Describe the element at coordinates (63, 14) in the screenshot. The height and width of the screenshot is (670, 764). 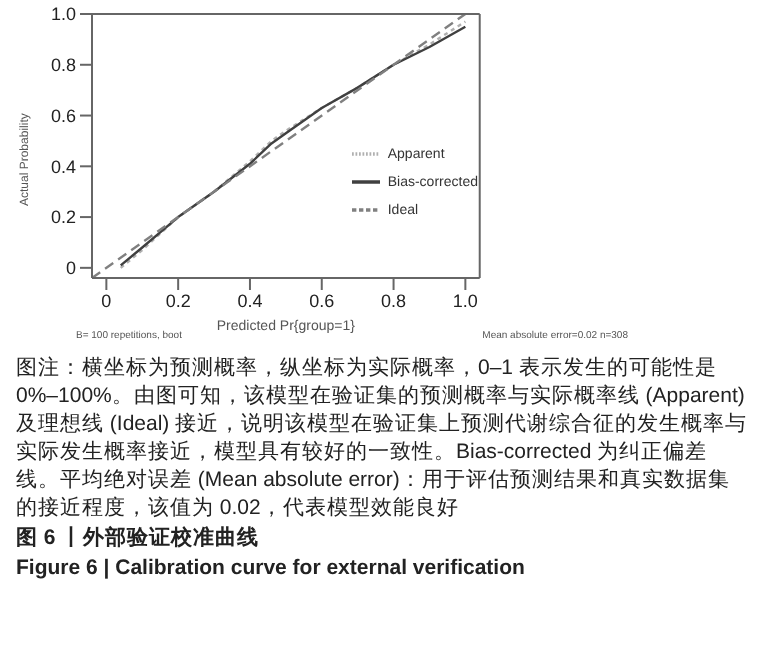
I see `y-tick-label: 1.0` at that location.